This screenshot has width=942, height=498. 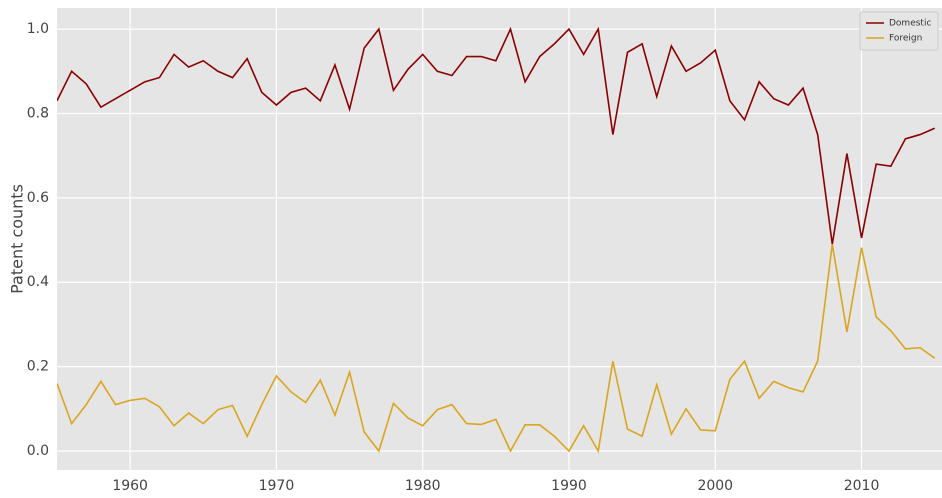 What do you see at coordinates (715, 486) in the screenshot?
I see `x-tick-label: 2000` at bounding box center [715, 486].